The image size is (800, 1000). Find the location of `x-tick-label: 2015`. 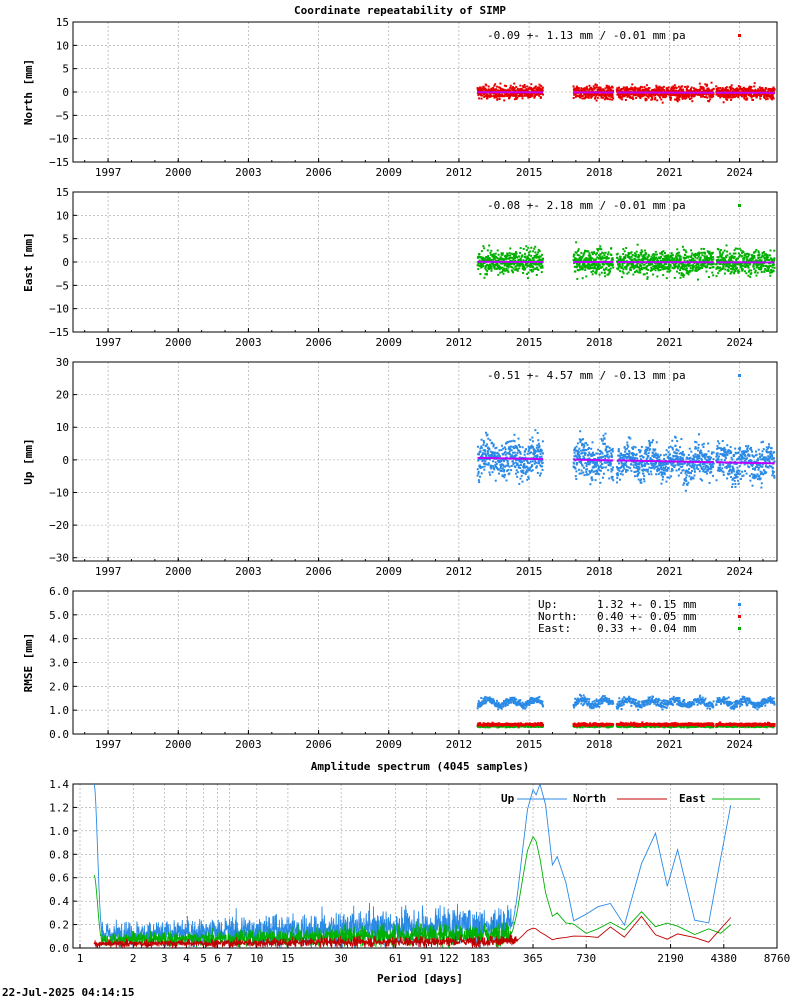

x-tick-label: 2015 is located at coordinates (529, 571).